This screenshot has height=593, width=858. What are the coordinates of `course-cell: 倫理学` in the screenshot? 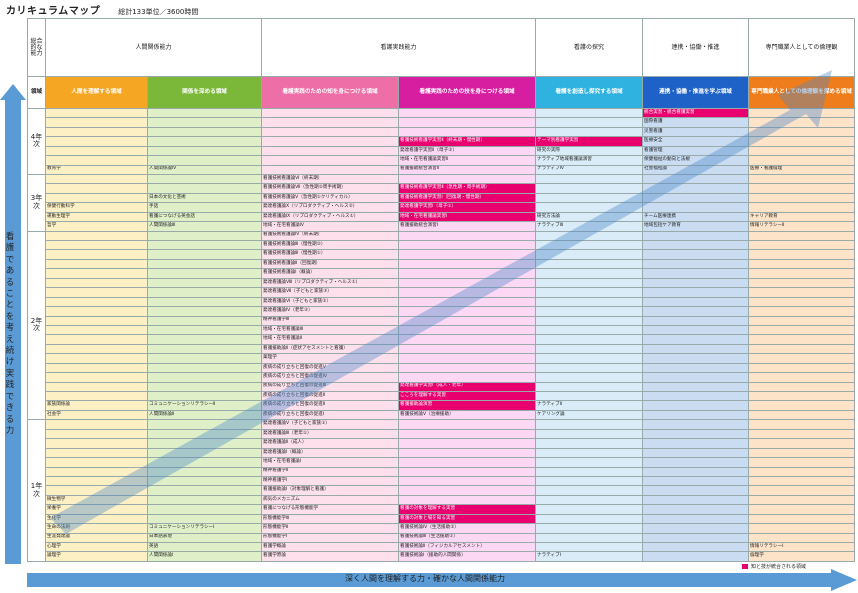 It's located at (802, 556).